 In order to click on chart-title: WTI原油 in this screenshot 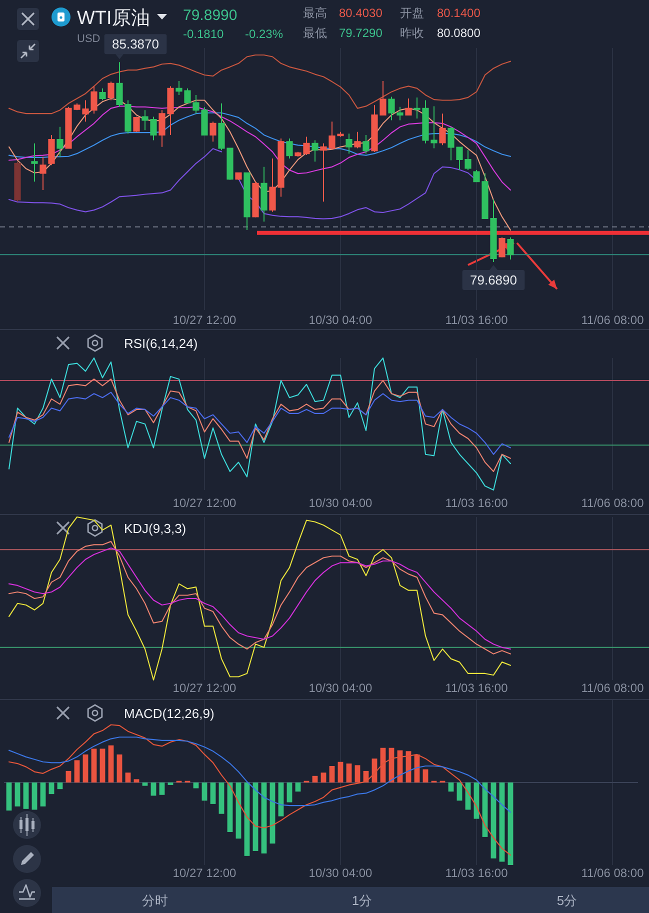, I will do `click(113, 18)`.